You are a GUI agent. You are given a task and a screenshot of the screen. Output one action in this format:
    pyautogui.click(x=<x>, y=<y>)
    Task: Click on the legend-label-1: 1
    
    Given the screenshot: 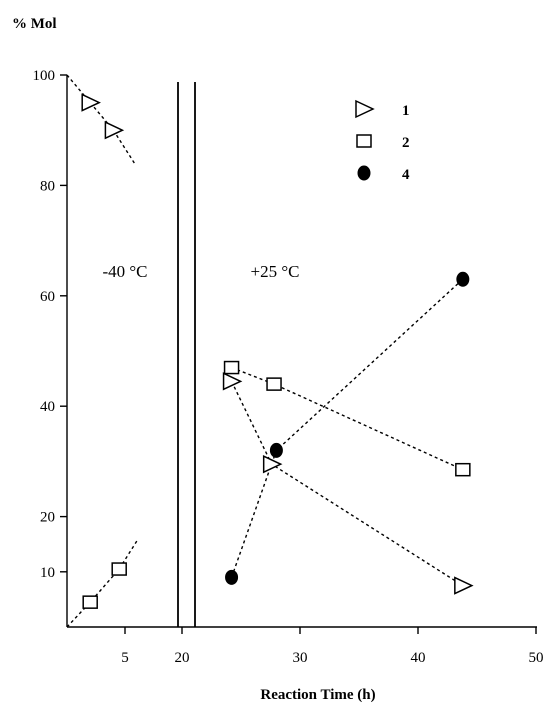 What is the action you would take?
    pyautogui.click(x=406, y=111)
    